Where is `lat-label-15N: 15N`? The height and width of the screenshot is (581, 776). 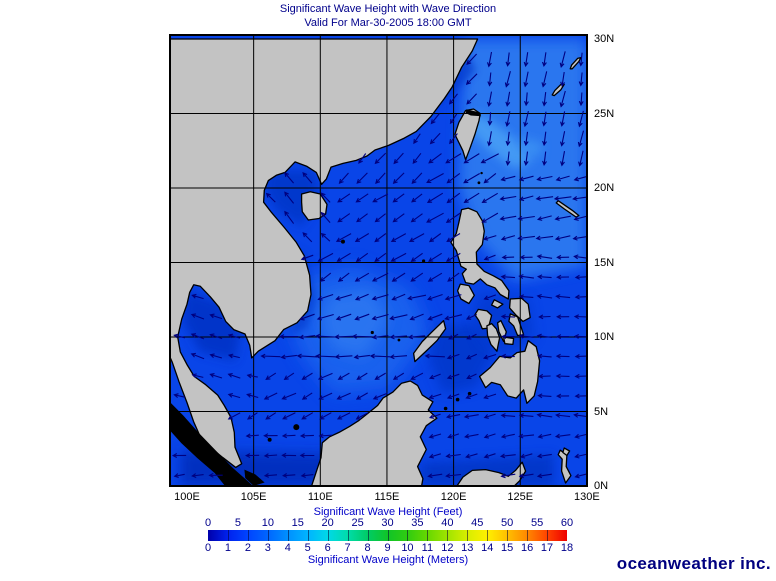 lat-label-15N: 15N is located at coordinates (604, 262).